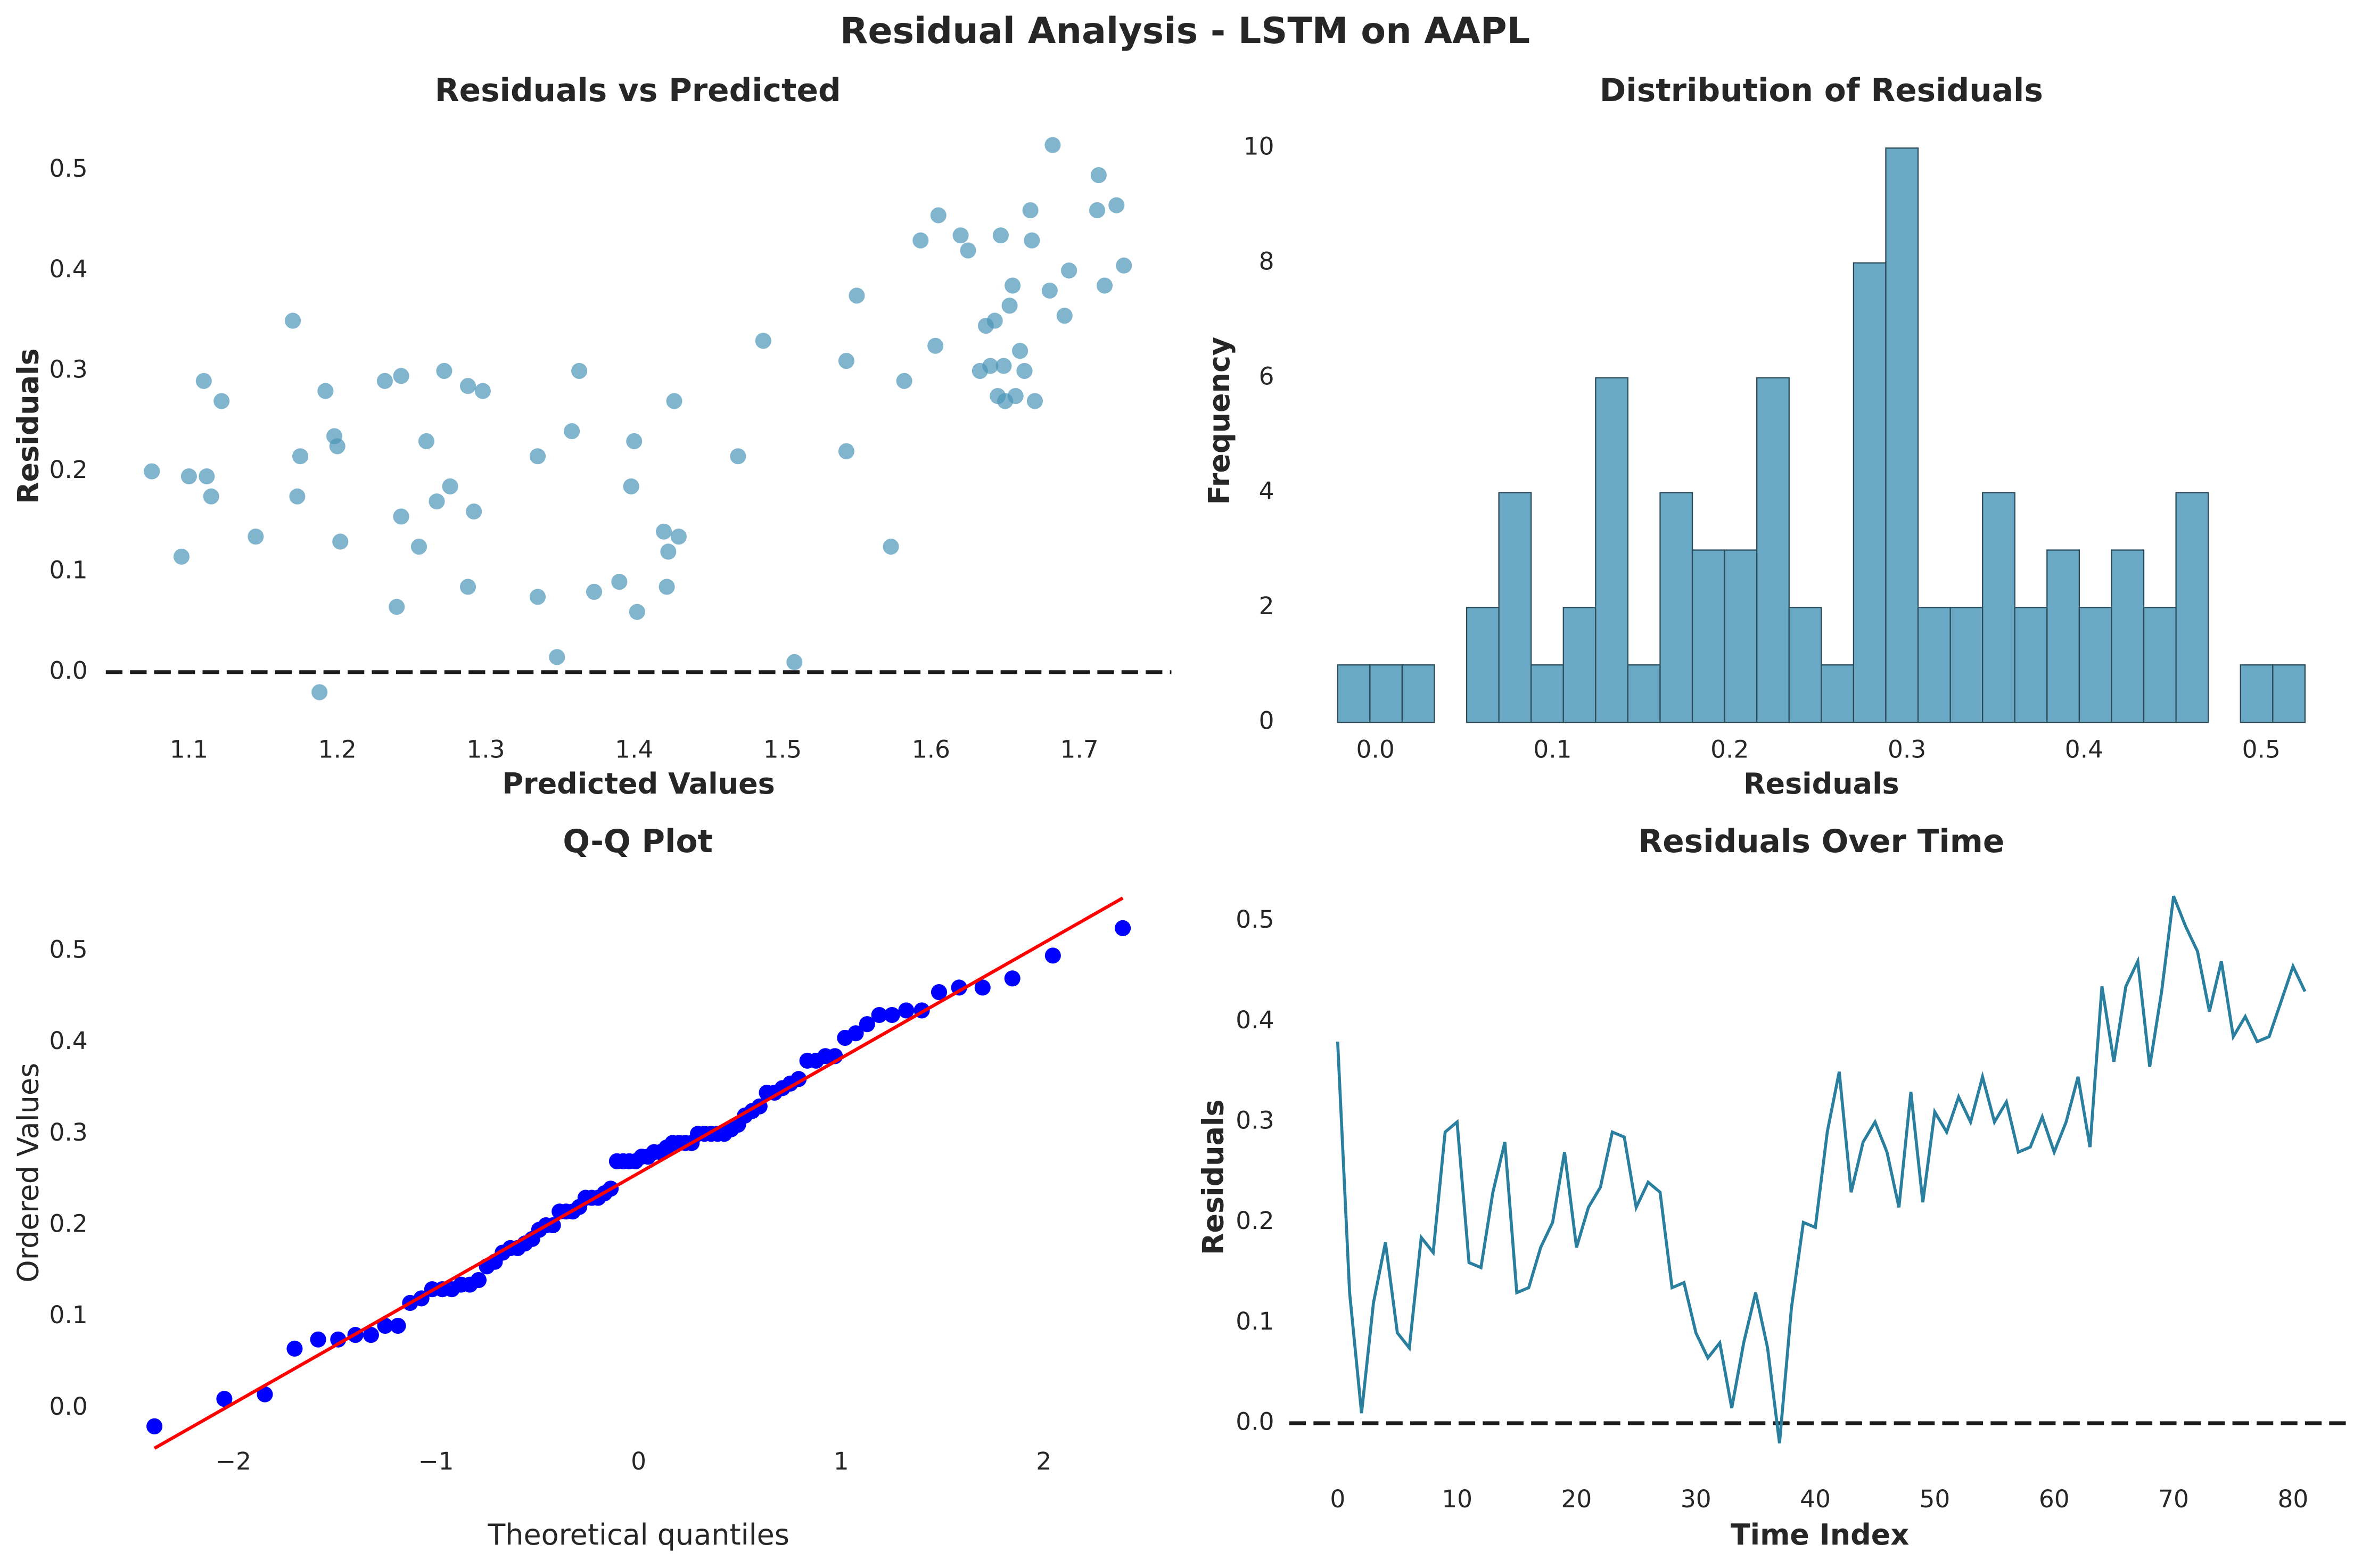 This screenshot has height=1568, width=2370. What do you see at coordinates (1375, 750) in the screenshot?
I see `x-tick-label: 0.0` at bounding box center [1375, 750].